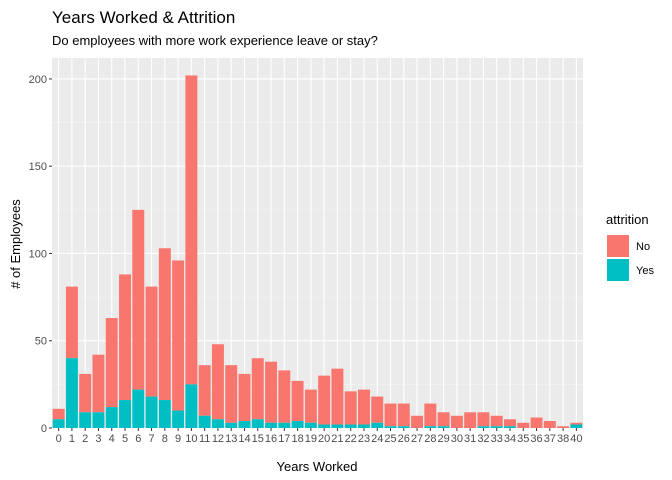 The height and width of the screenshot is (480, 672). What do you see at coordinates (218, 439) in the screenshot?
I see `x-tick-label: 12` at bounding box center [218, 439].